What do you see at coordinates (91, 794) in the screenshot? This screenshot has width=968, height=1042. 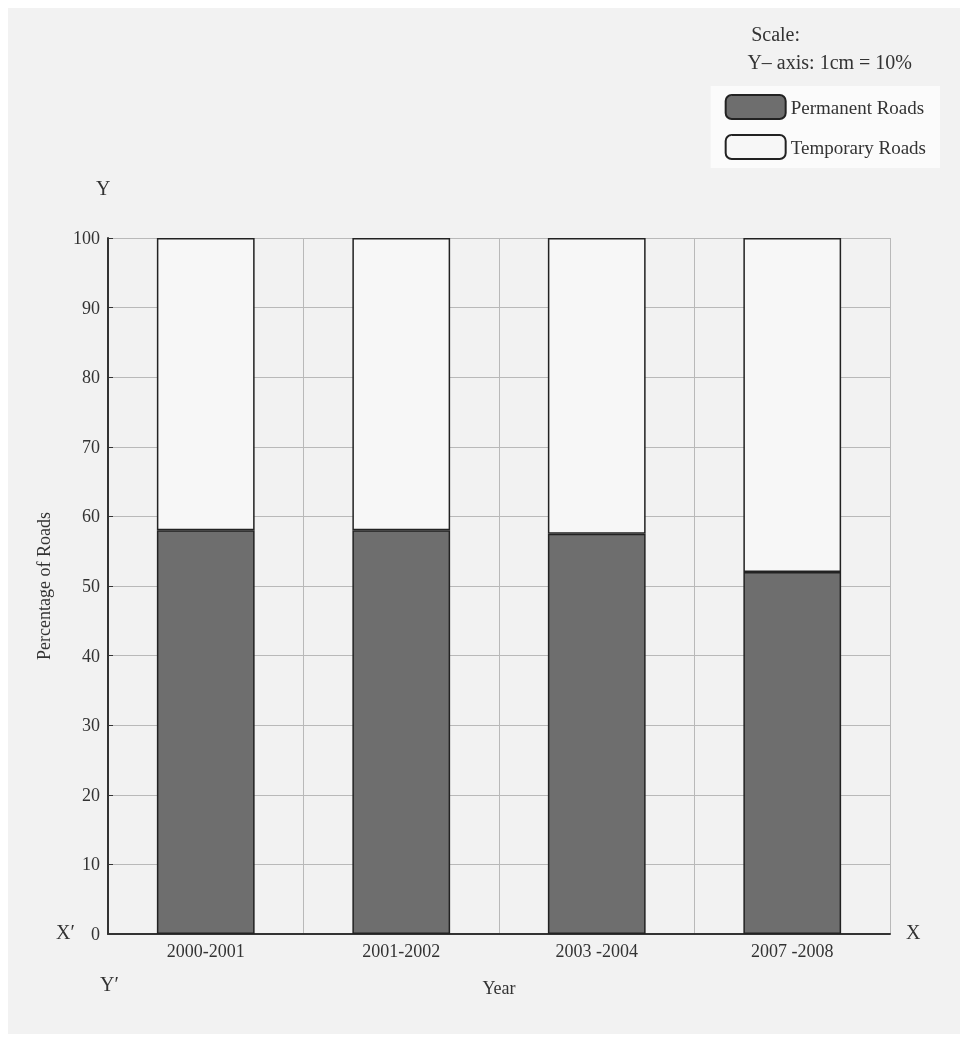 I see `y-tick-label: 20` at bounding box center [91, 794].